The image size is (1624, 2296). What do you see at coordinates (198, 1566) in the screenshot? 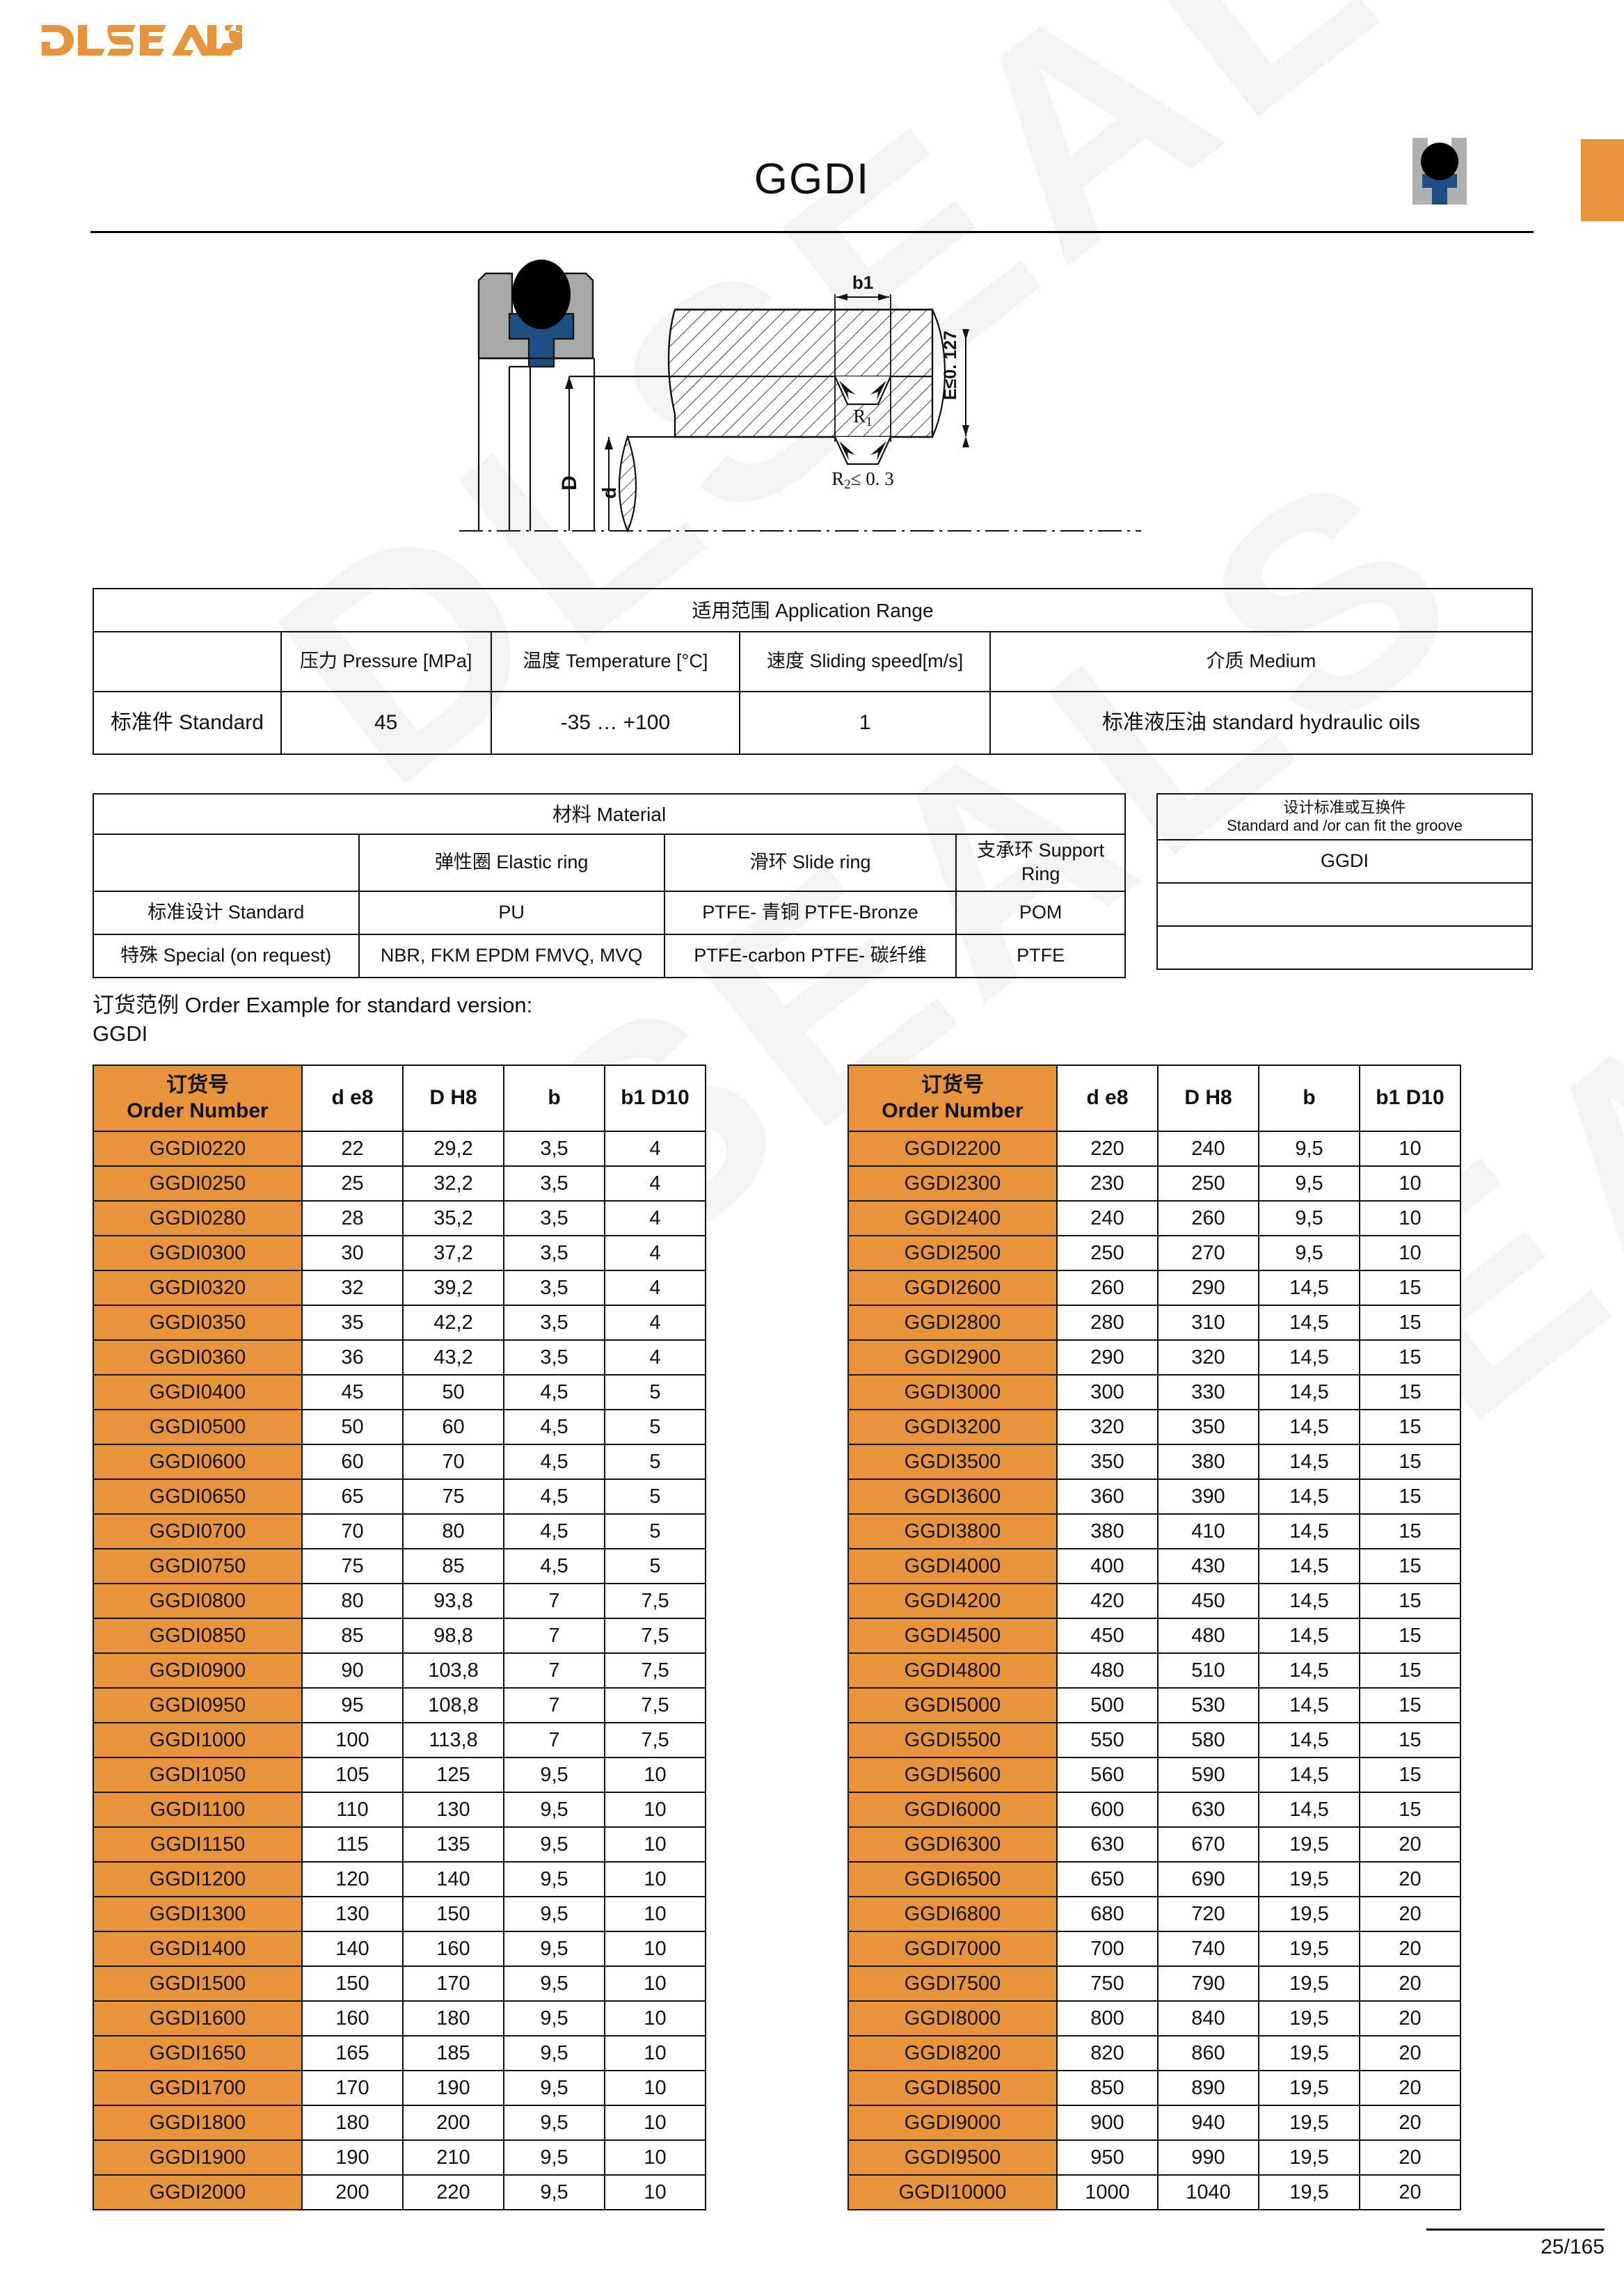
I see `order-number: GGDI0750` at bounding box center [198, 1566].